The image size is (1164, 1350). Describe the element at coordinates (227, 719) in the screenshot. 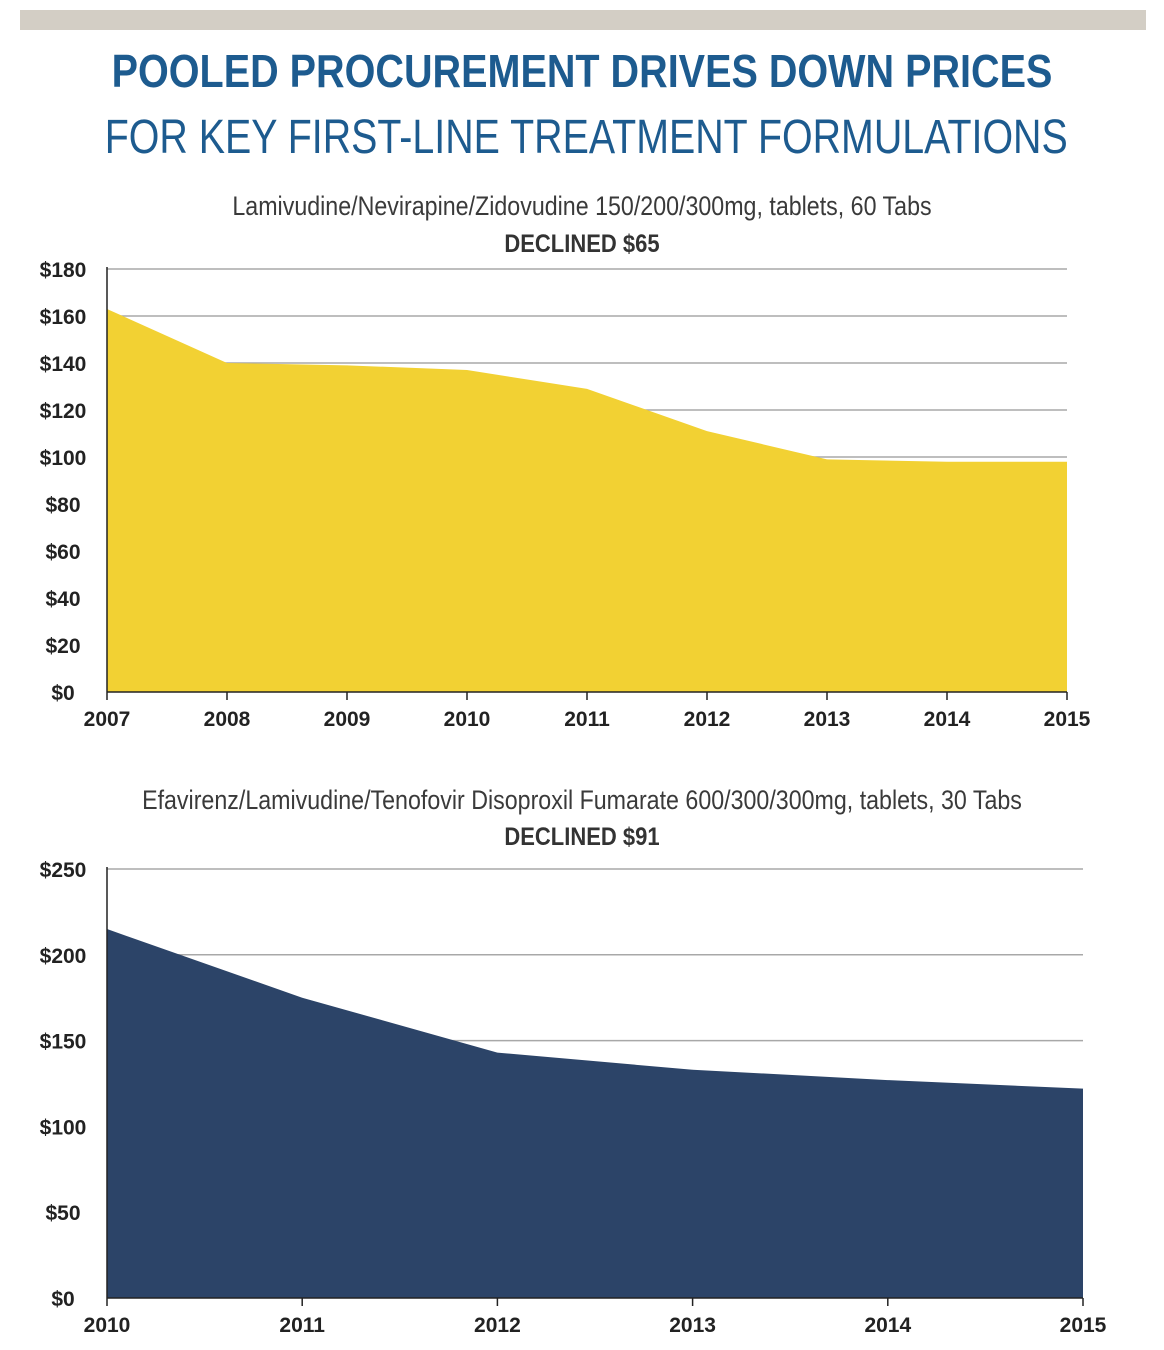

I see `chart1-xtick-label: 2008` at that location.